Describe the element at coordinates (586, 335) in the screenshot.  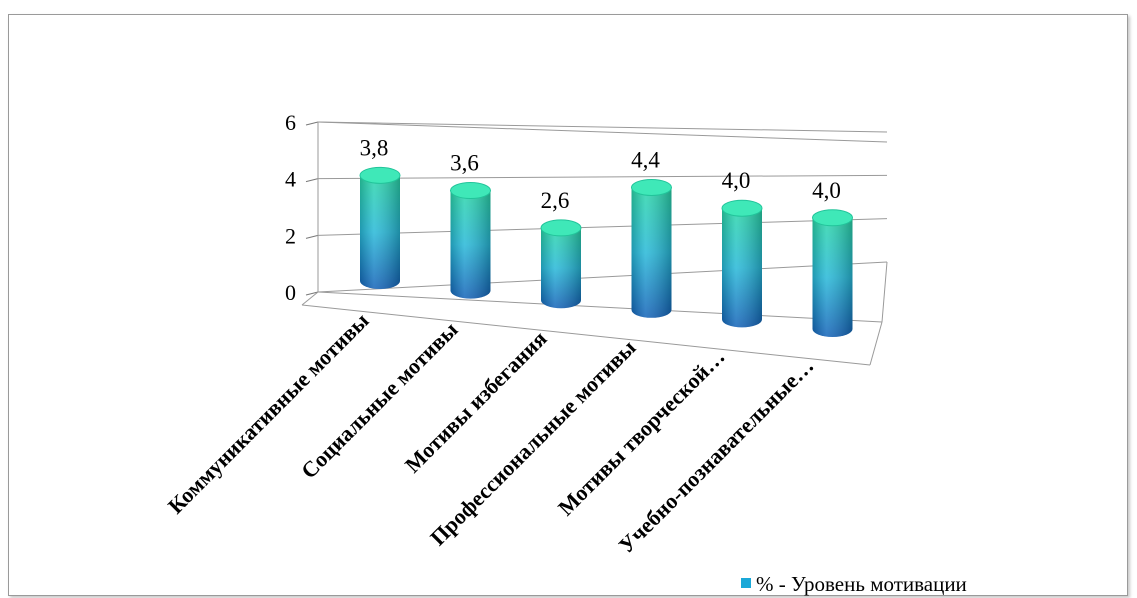
I see `floor-bottom-edge` at that location.